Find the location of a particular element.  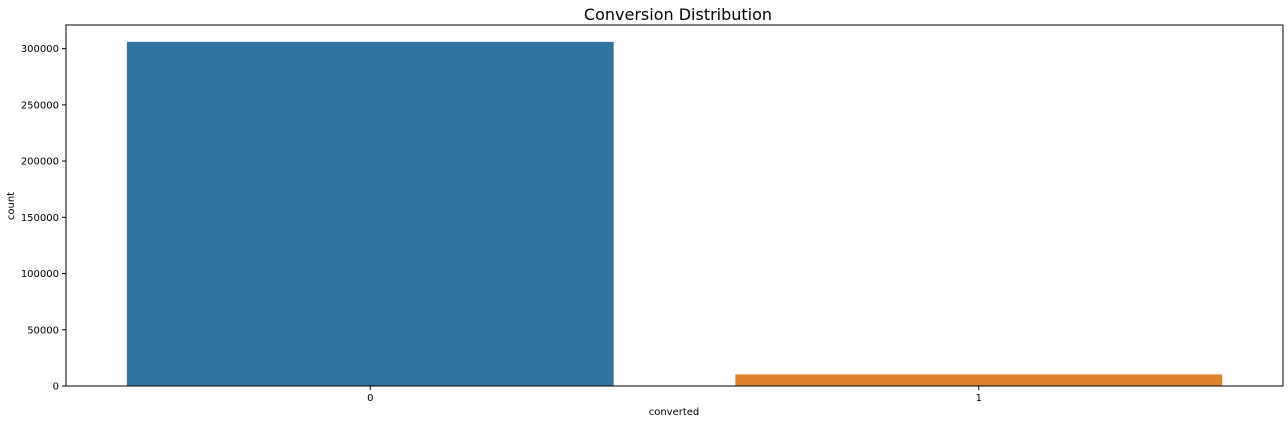

y-tick-label: 150000 is located at coordinates (40, 218).